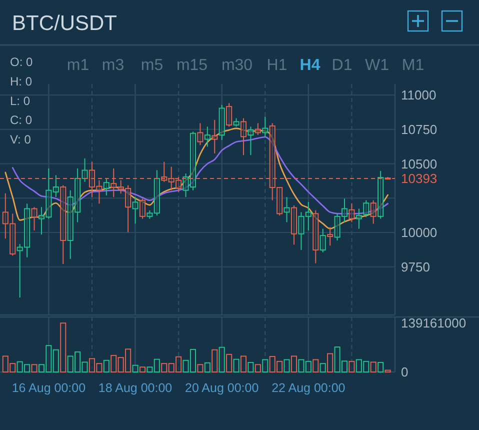 The height and width of the screenshot is (430, 479). Describe the element at coordinates (222, 388) in the screenshot. I see `x-tick-label: 20 Aug 00:00` at that location.